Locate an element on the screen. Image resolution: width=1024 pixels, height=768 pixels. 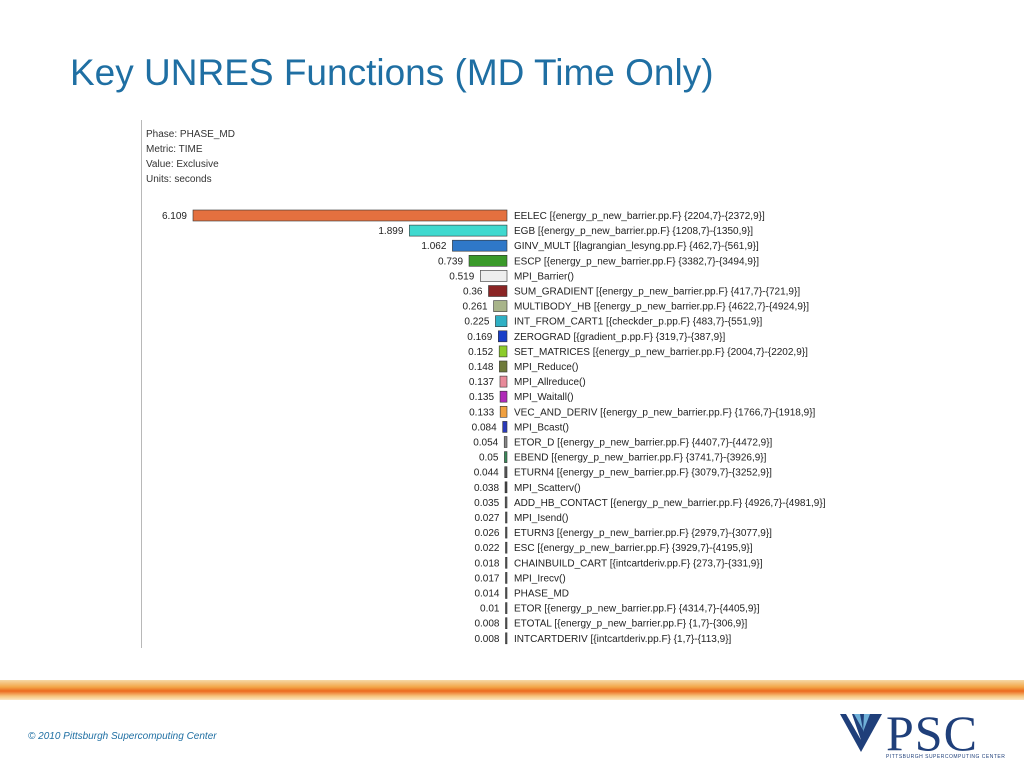
bar-category-label: MPI_Allreduce() is located at coordinates (550, 382).